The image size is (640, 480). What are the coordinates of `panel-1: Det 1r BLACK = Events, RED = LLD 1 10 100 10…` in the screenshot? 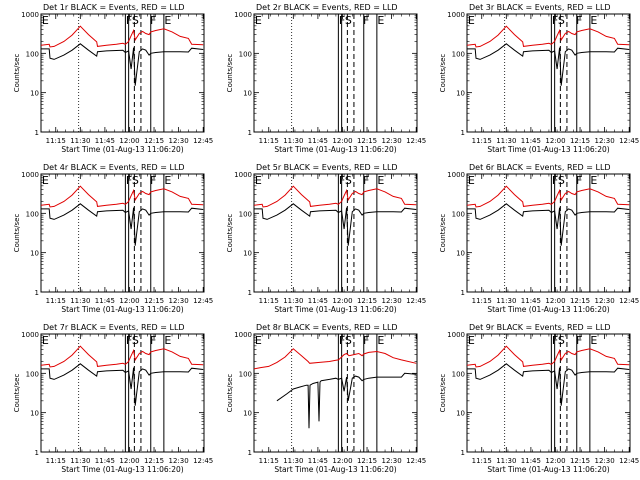 It's located at (113, 78).